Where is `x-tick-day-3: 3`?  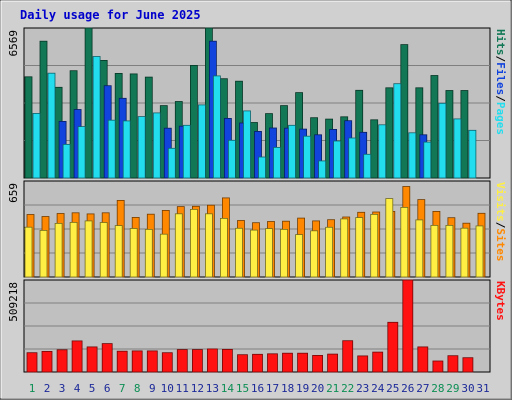
x-tick-day-3: 3 is located at coordinates (62, 388).